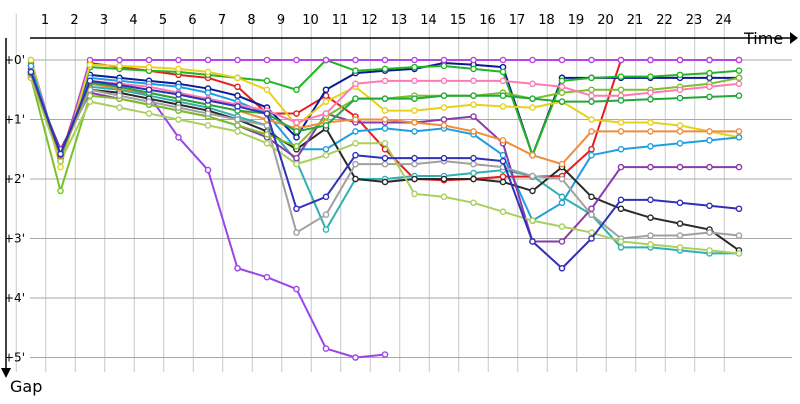 Image resolution: width=800 pixels, height=404 pixels. What do you see at coordinates (14, 298) in the screenshot?
I see `y-tick-label: +4'` at bounding box center [14, 298].